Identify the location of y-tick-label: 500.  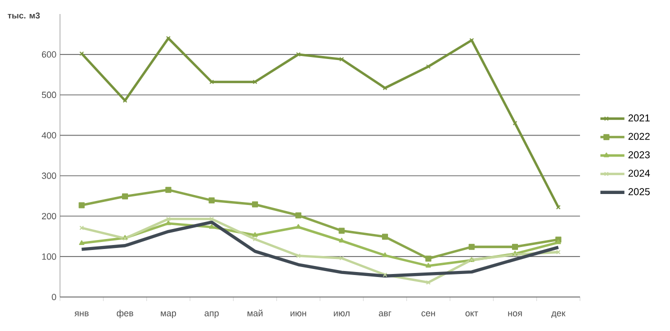
(49, 95).